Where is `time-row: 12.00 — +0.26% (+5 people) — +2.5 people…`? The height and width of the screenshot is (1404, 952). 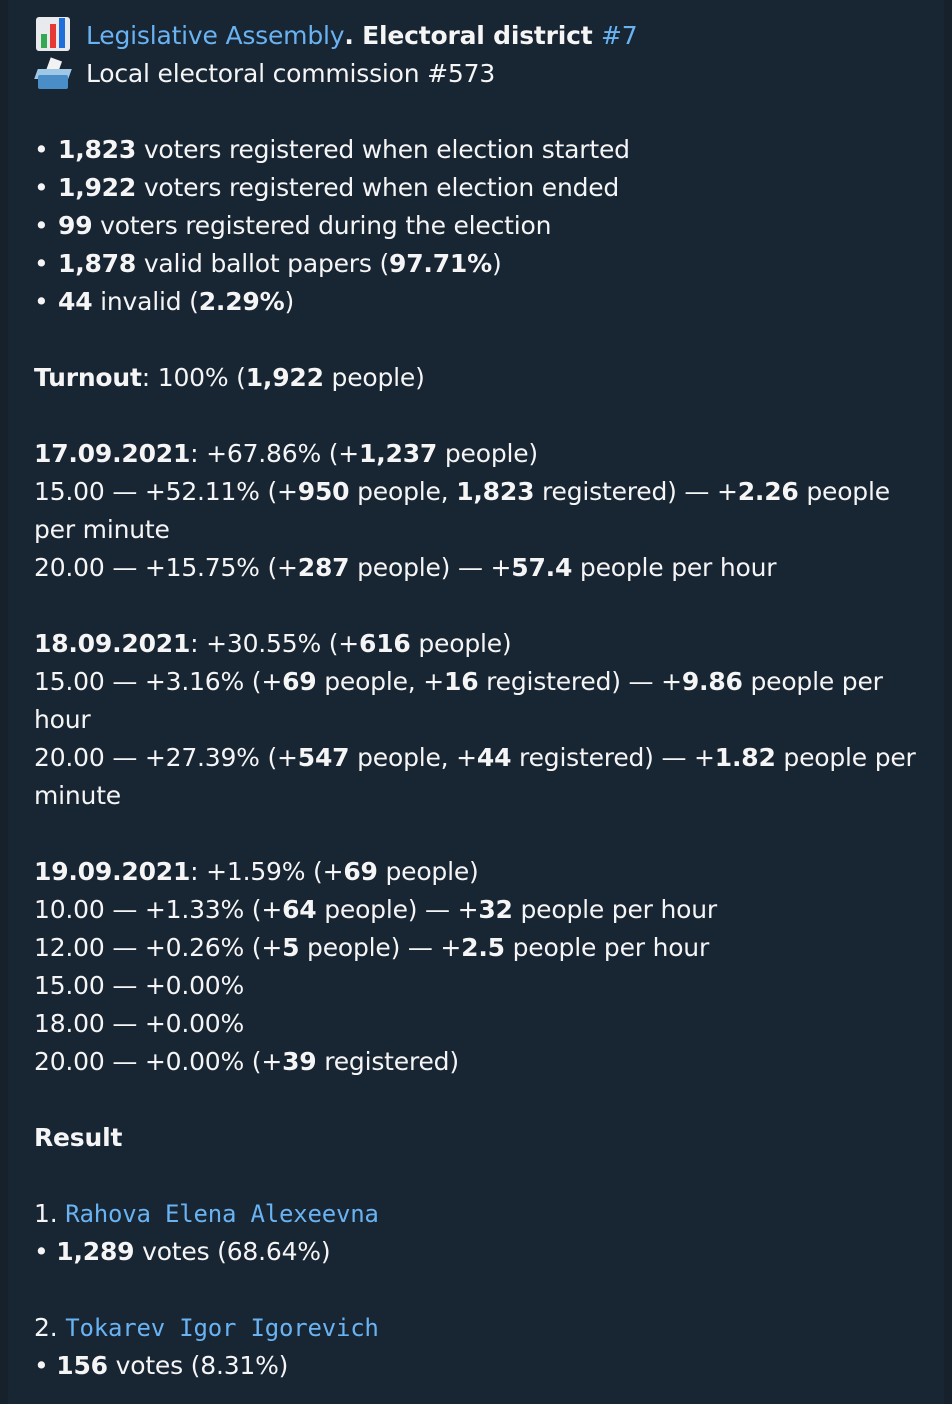 time-row: 12.00 — +0.26% (+5 people) — +2.5 people… is located at coordinates (479, 948).